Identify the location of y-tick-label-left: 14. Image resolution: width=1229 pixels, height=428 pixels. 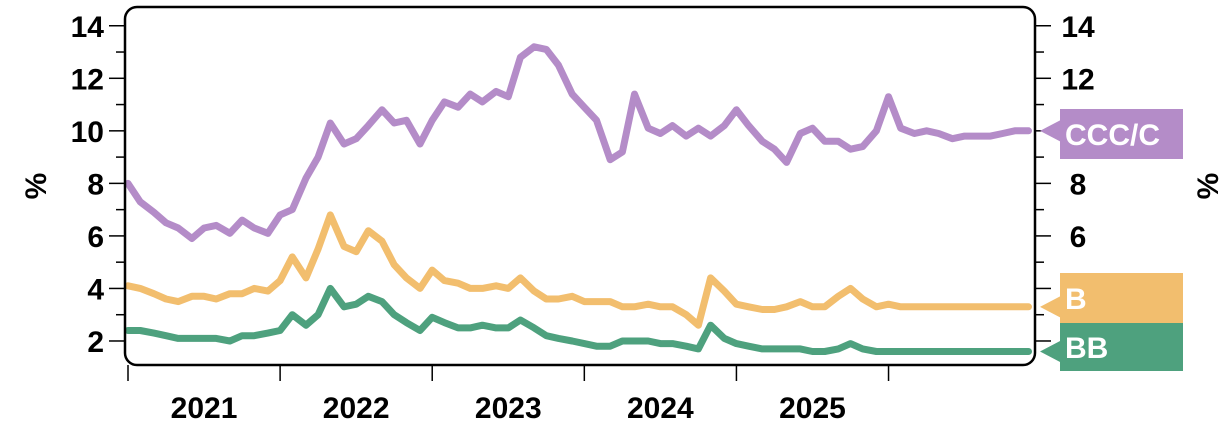
(88, 27).